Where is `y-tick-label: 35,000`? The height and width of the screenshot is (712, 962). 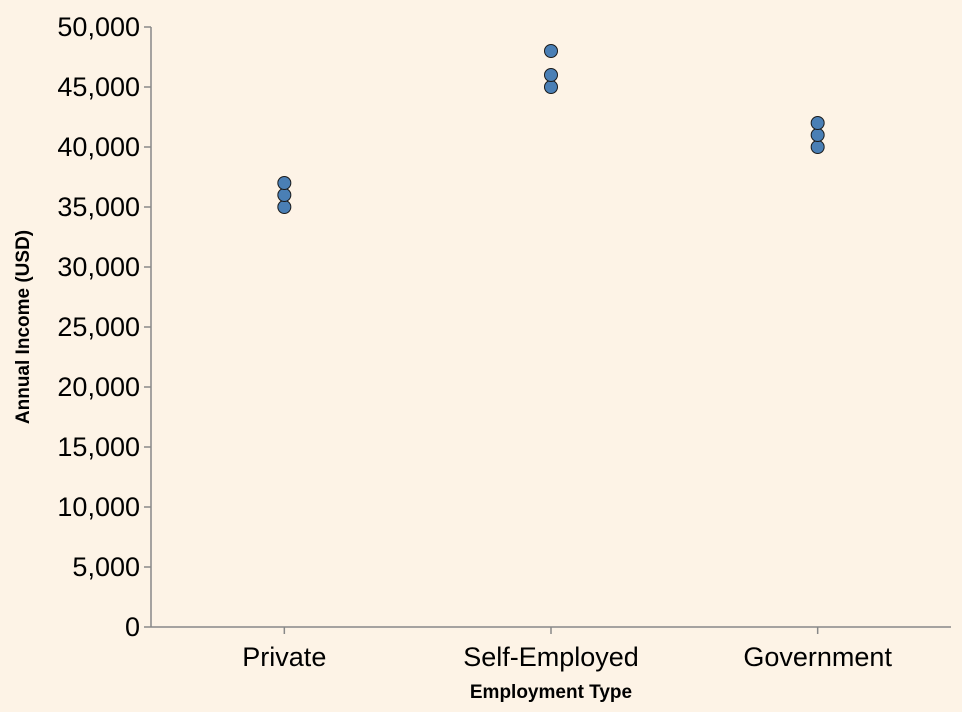 y-tick-label: 35,000 is located at coordinates (98, 207).